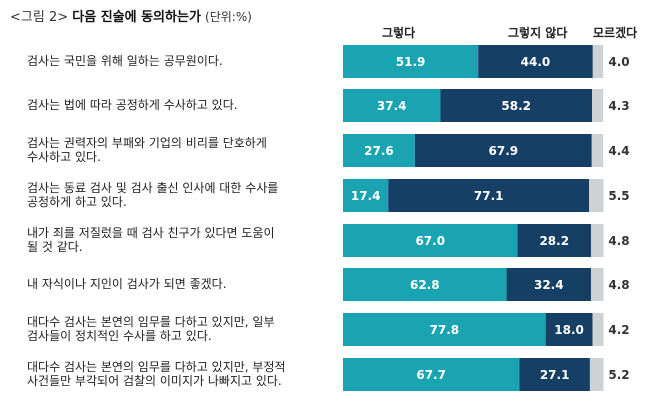  I want to click on value-label-disagree: 44.0, so click(536, 62).